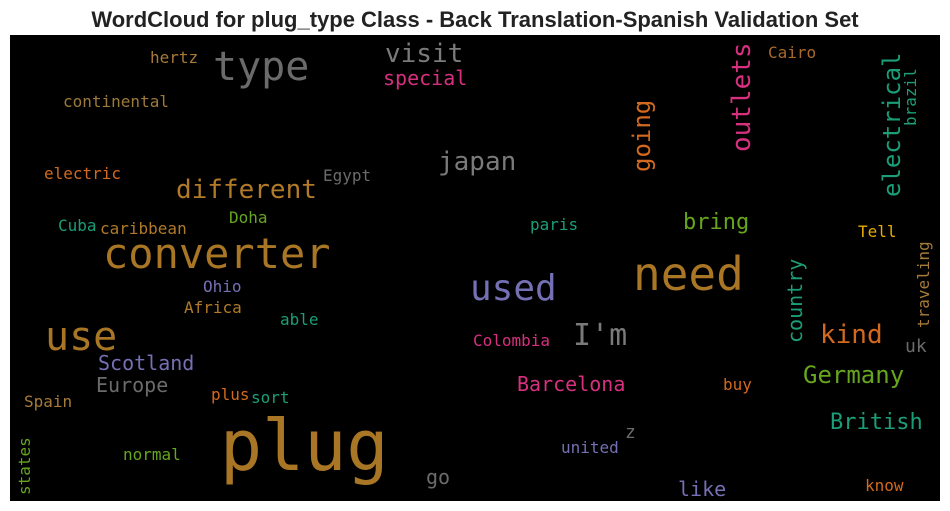 Image resolution: width=950 pixels, height=511 pixels. Describe the element at coordinates (554, 224) in the screenshot. I see `word: paris` at that location.